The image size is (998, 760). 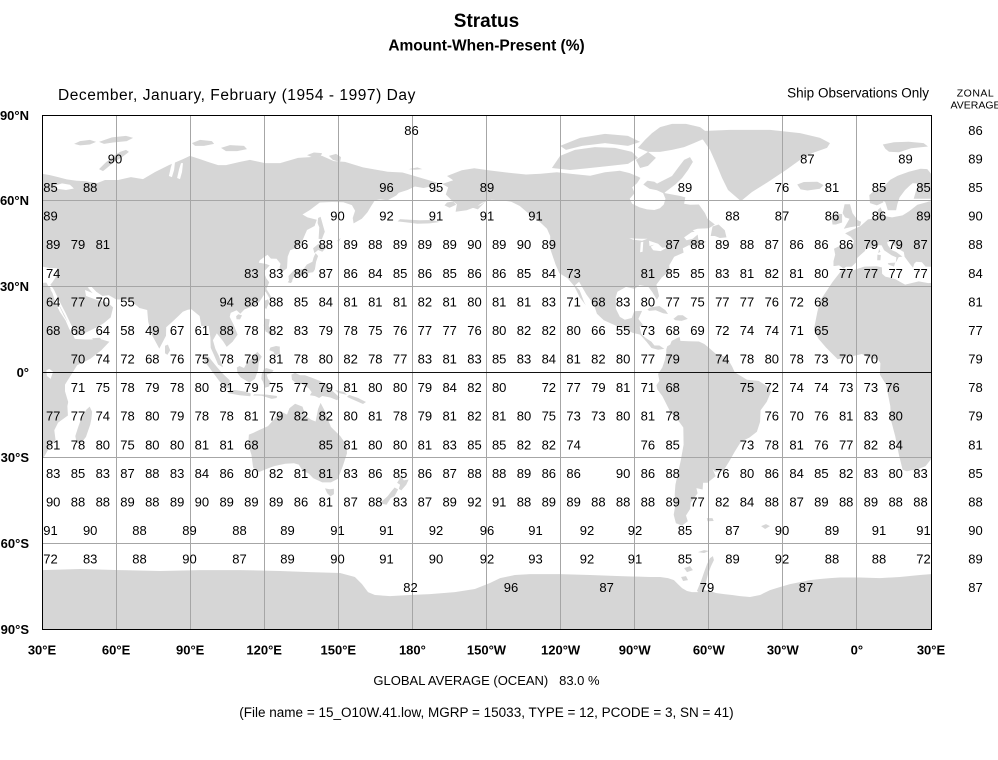 What do you see at coordinates (53, 301) in the screenshot?
I see `svg-text: 64` at bounding box center [53, 301].